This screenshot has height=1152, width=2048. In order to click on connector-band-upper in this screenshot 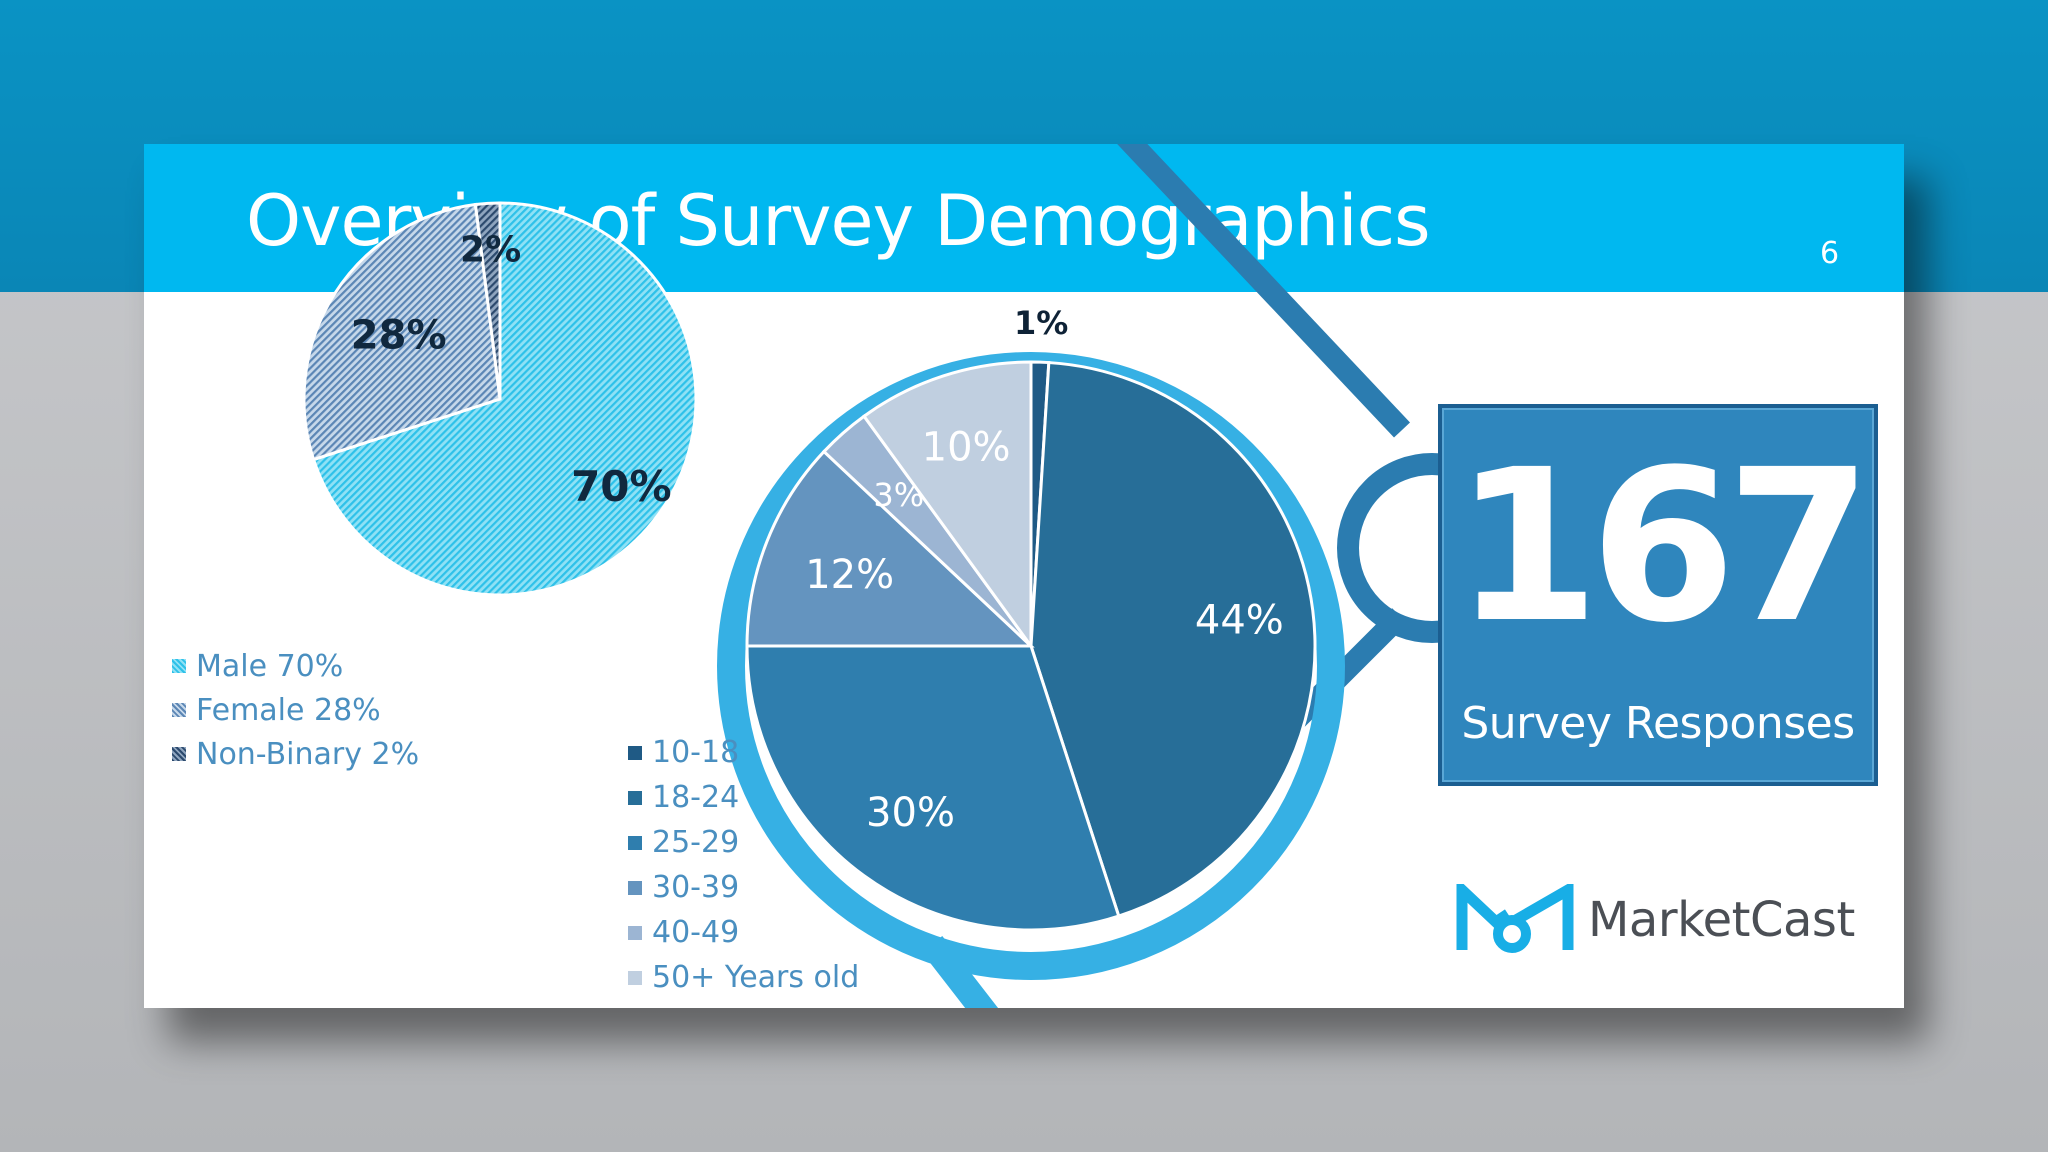, I will do `click(1264, 291)`.